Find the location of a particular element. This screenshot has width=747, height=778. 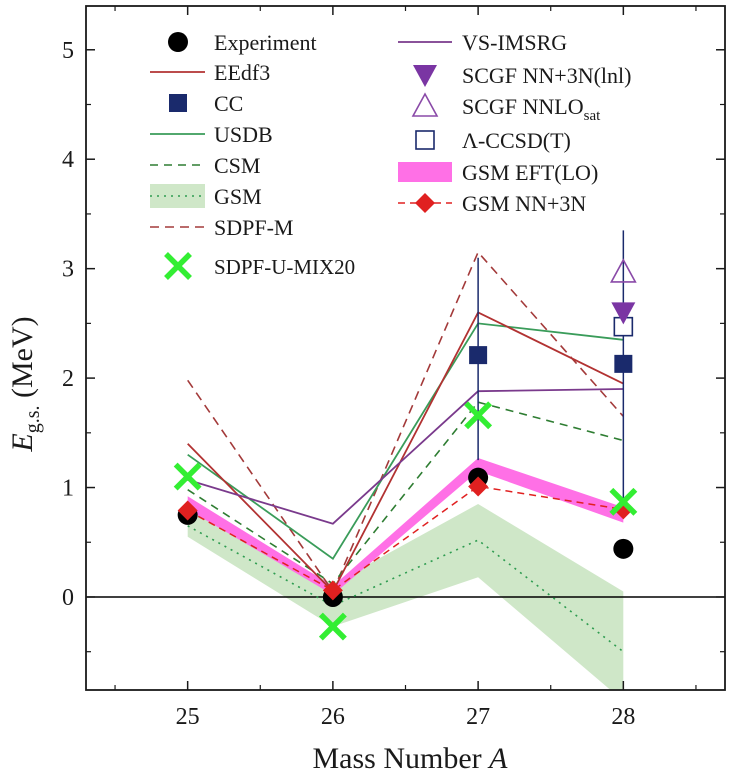

sdpfu-point-27-b is located at coordinates (478, 415).